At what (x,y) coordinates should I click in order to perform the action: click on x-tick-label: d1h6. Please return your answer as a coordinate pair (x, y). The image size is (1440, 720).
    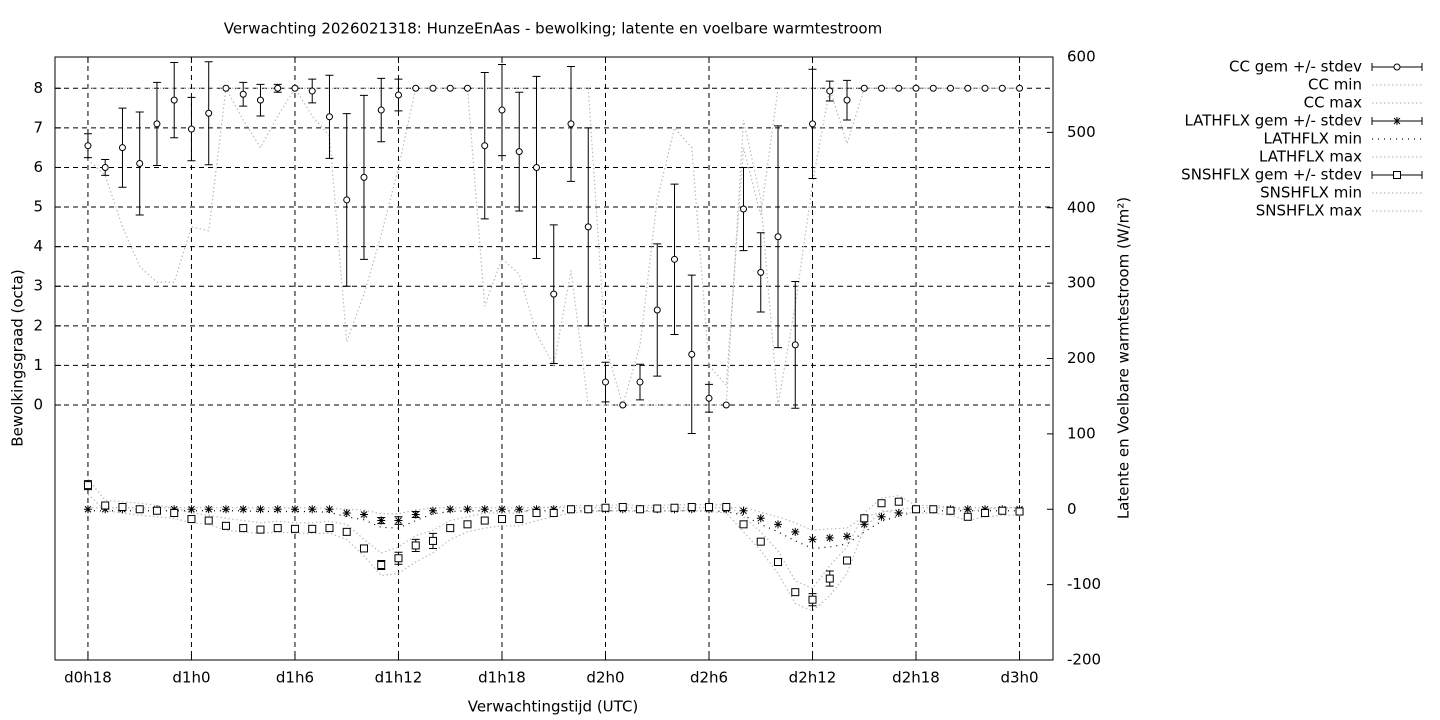
    Looking at the image, I should click on (295, 678).